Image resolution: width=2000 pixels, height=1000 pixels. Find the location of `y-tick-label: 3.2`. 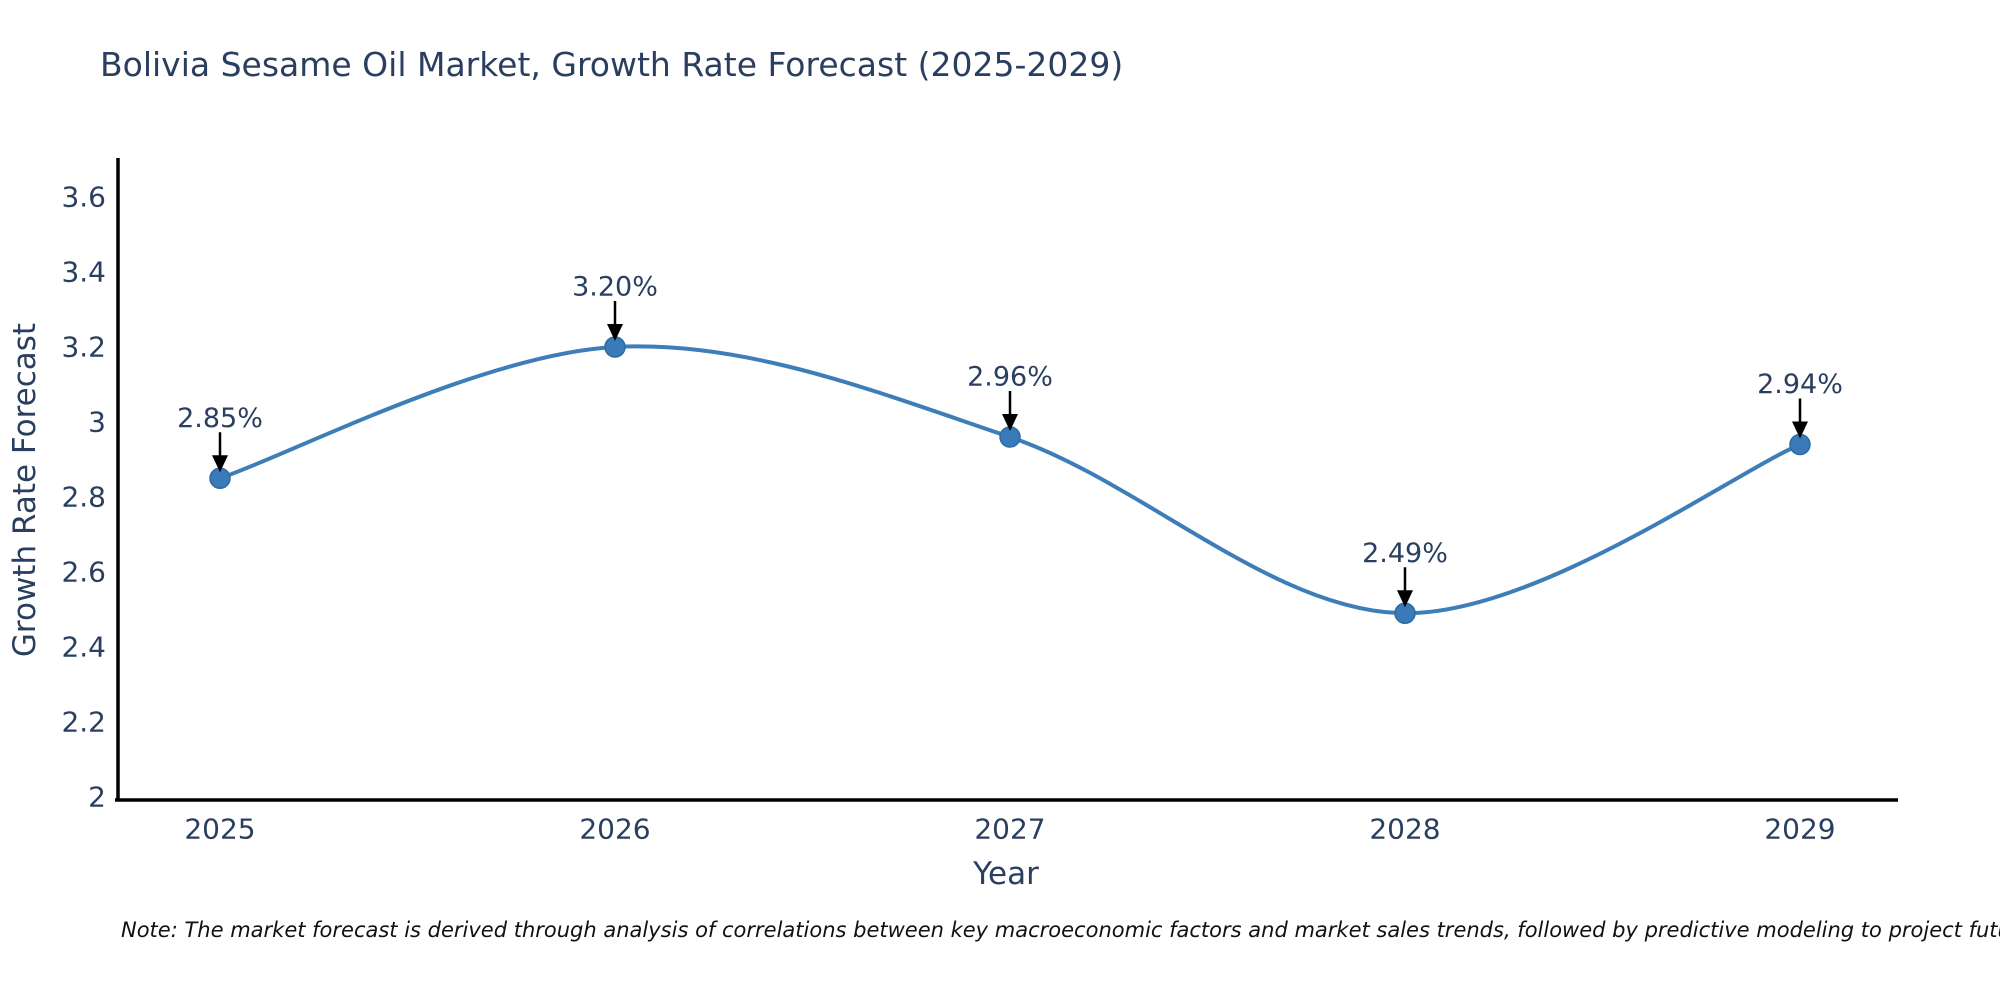

y-tick-label: 3.2 is located at coordinates (83, 347).